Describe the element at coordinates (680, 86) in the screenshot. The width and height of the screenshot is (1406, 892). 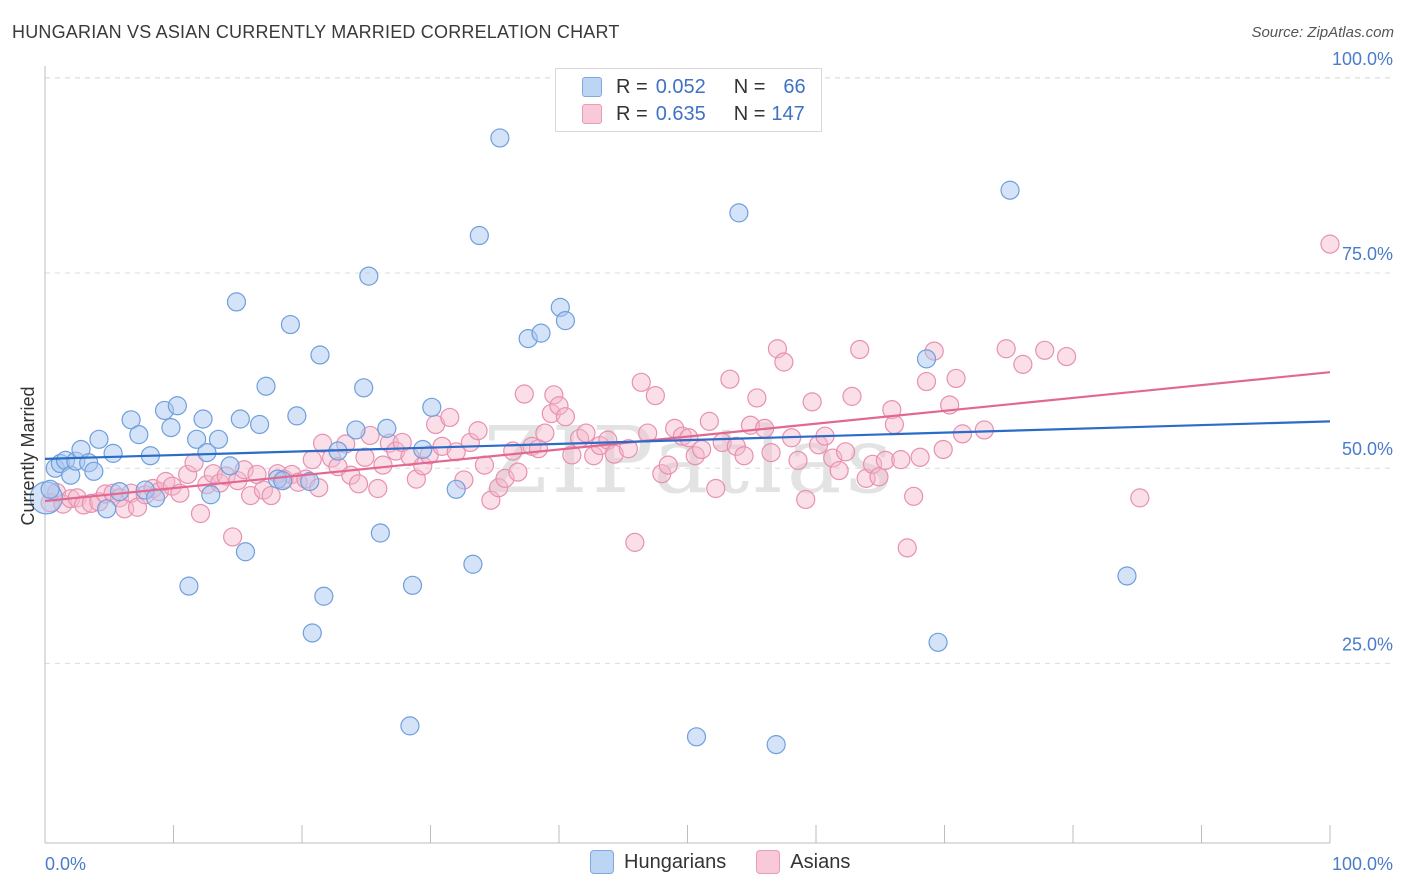
I see `legend-r-value: 0.052` at that location.